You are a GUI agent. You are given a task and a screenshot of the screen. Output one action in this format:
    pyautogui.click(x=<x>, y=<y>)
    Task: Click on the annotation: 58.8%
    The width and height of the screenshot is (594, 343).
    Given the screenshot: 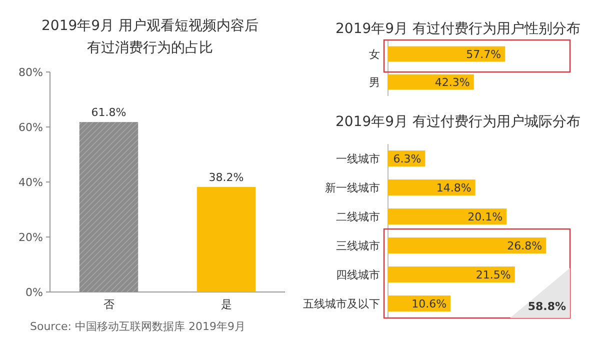 What is the action you would take?
    pyautogui.click(x=547, y=306)
    